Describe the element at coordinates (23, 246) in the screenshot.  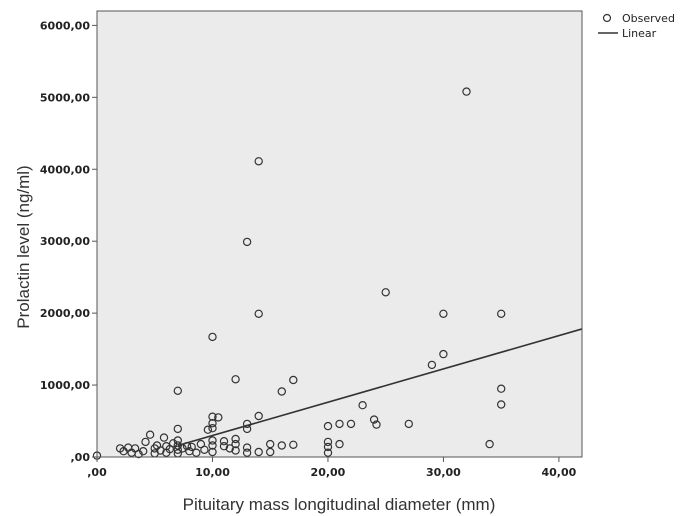
I see `y-axis-label: Prolactin level (ng/ml)` at that location.